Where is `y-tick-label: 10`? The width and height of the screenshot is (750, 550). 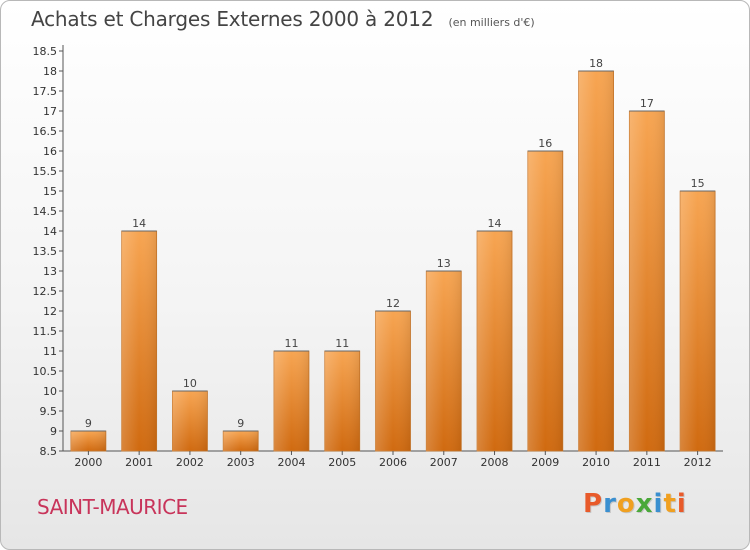
y-tick-label: 10 is located at coordinates (50, 391).